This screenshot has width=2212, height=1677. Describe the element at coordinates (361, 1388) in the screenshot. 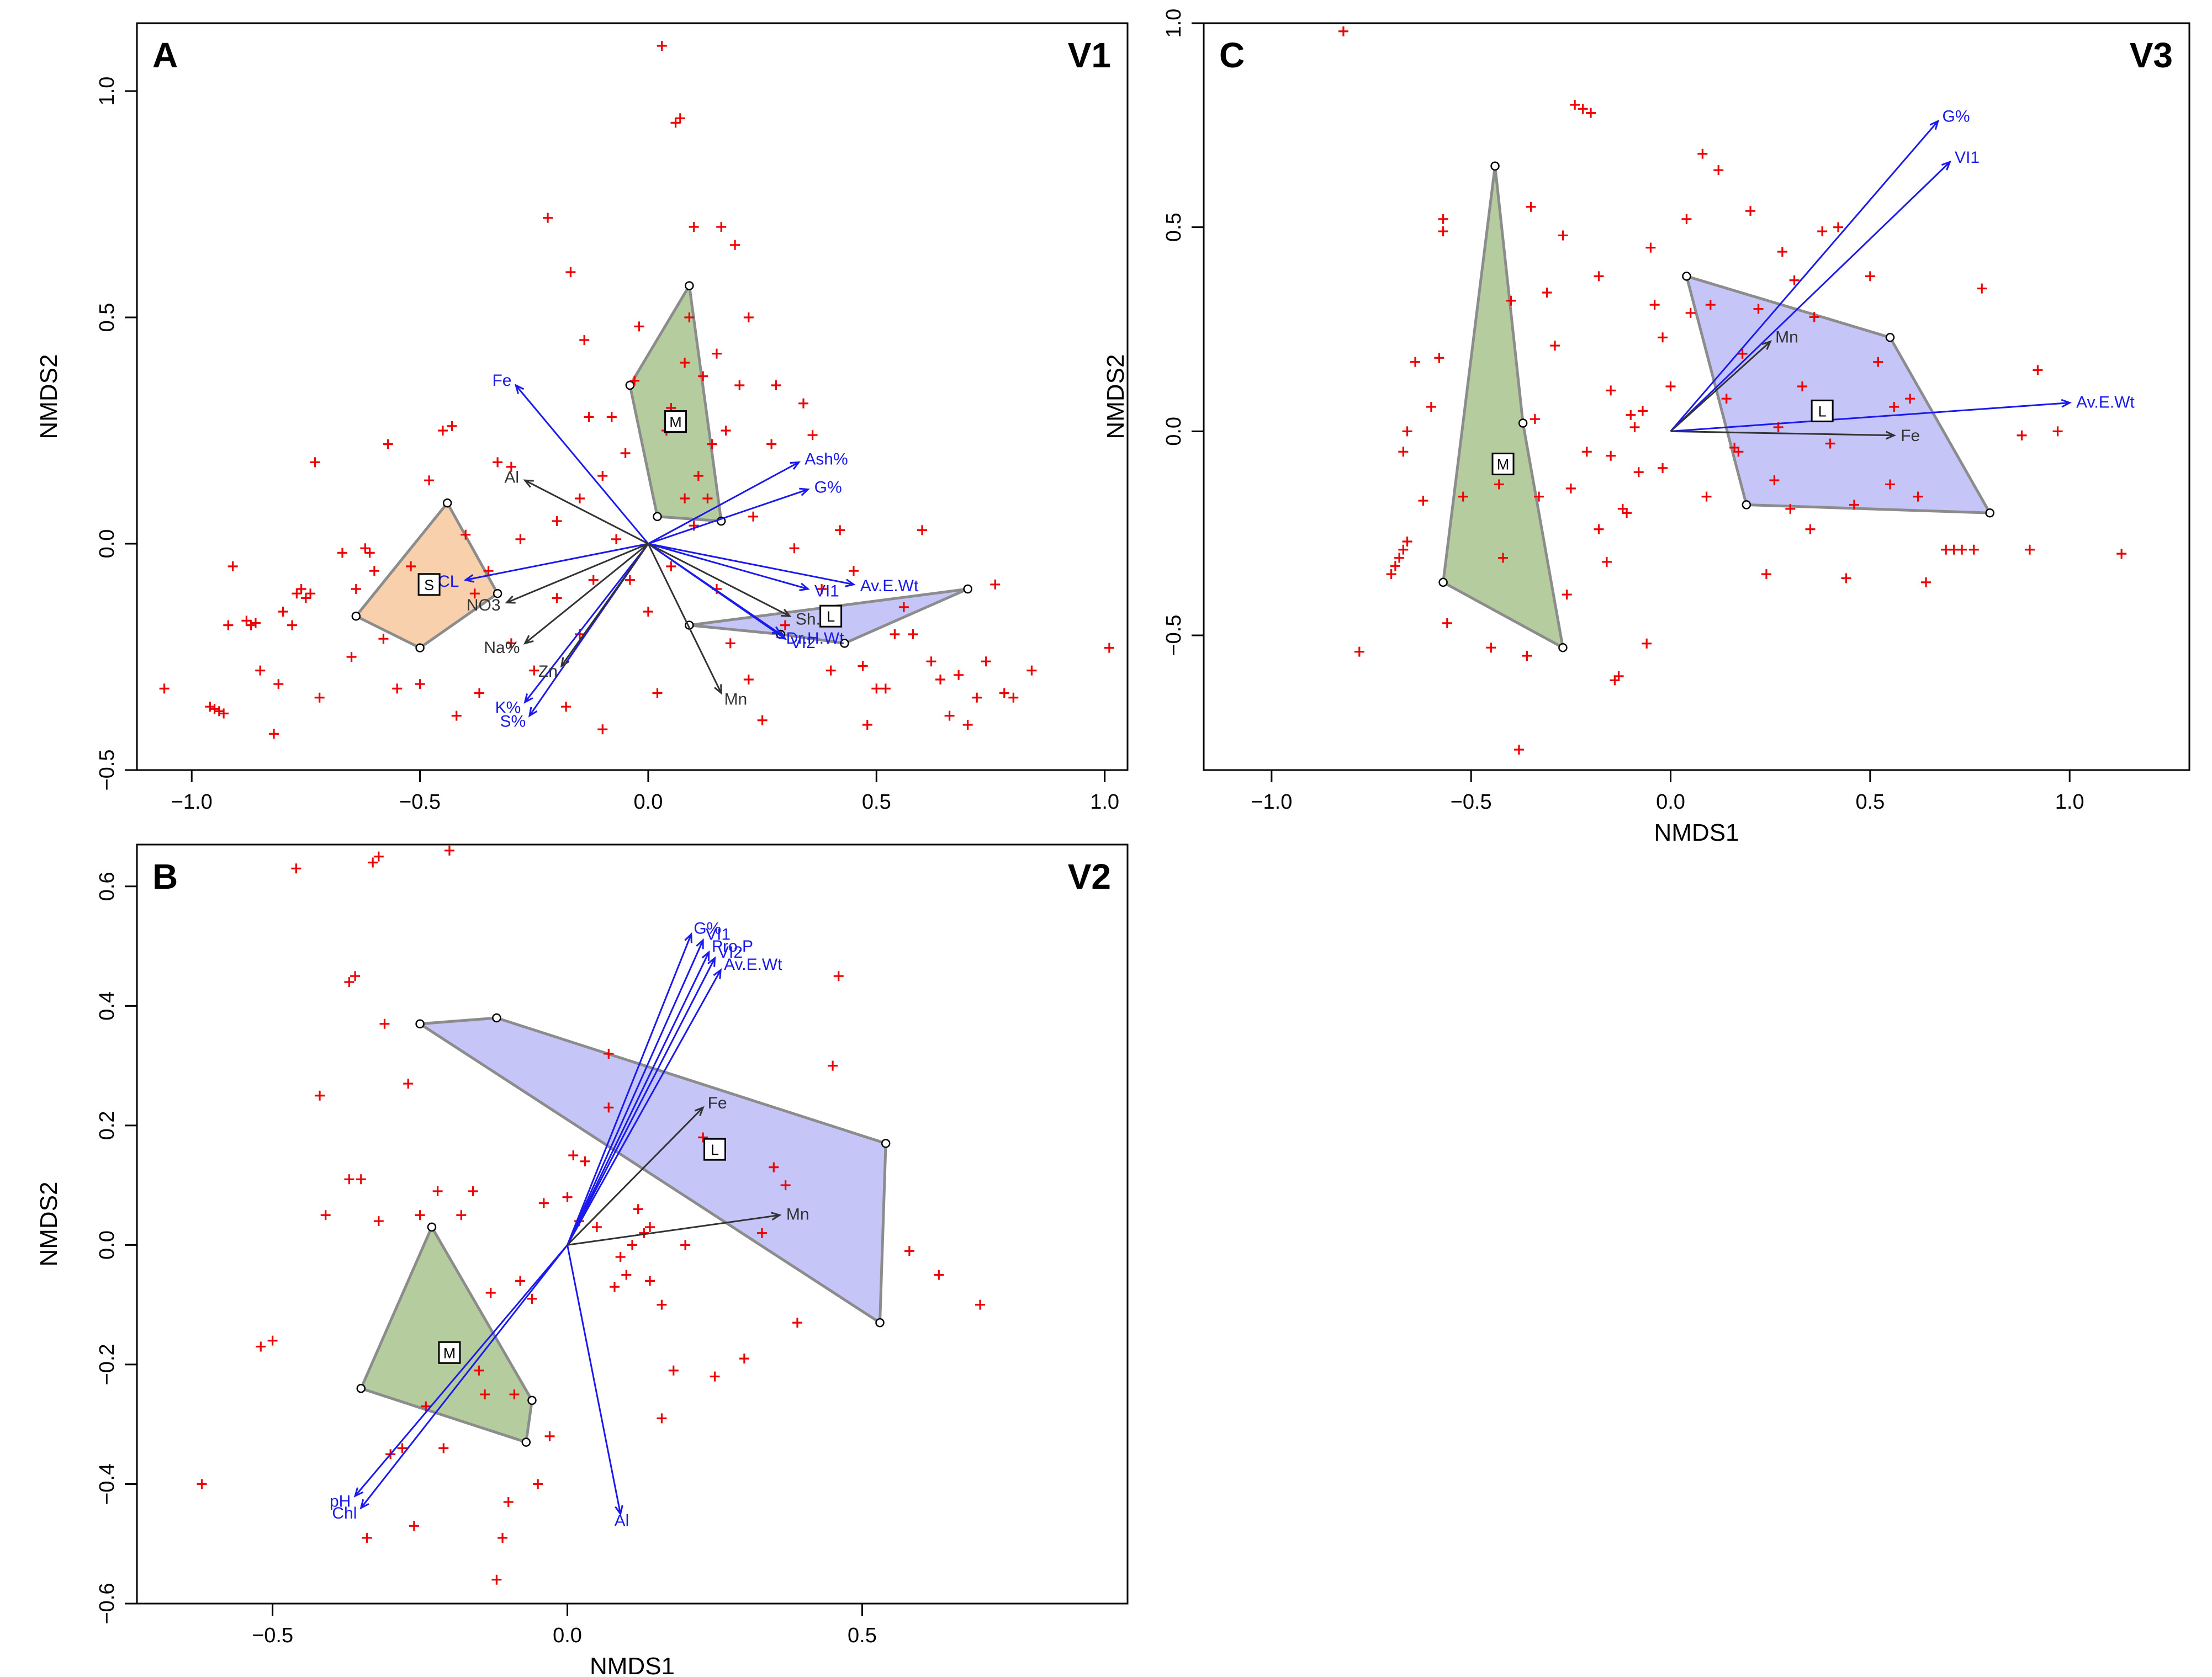

I see `panel-b-hull-m-vertex` at that location.